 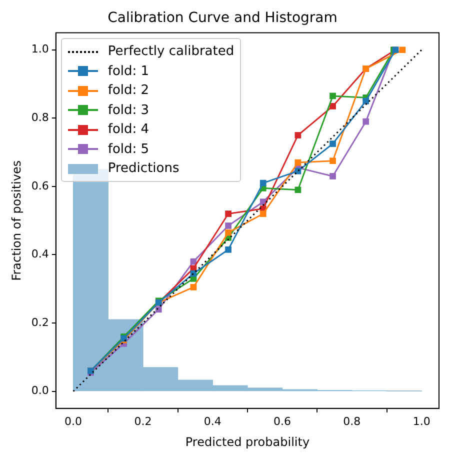 What do you see at coordinates (421, 421) in the screenshot?
I see `x-tick-label: 1.0` at bounding box center [421, 421].